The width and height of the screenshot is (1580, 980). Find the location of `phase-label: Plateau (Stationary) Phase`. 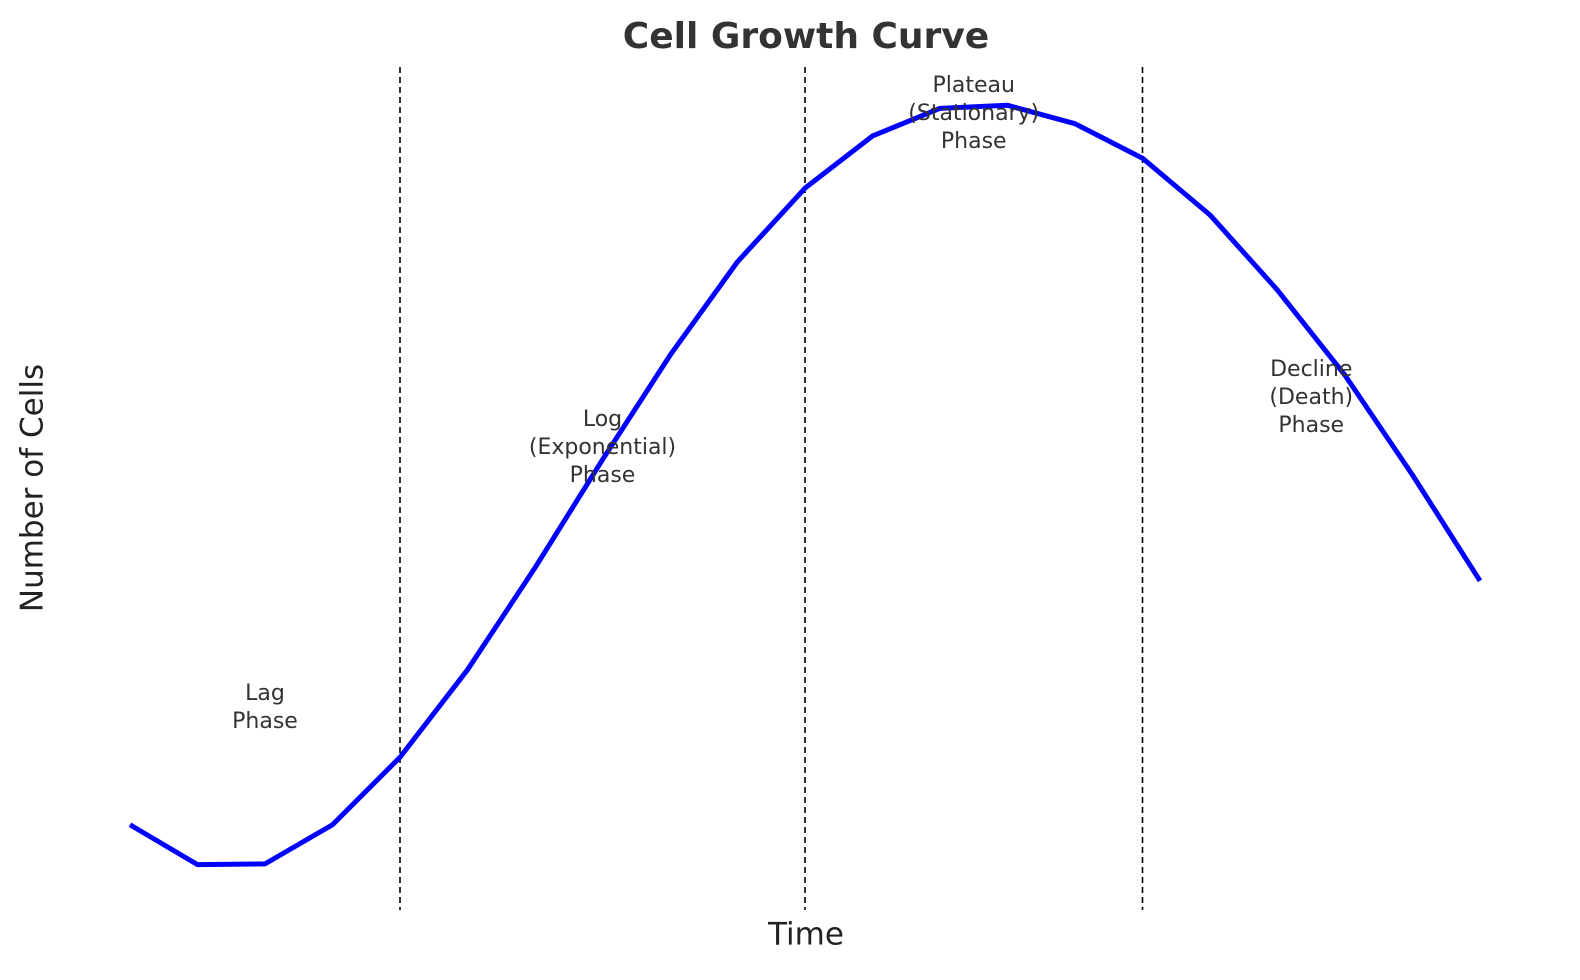

phase-label: Plateau (Stationary) Phase is located at coordinates (974, 113).